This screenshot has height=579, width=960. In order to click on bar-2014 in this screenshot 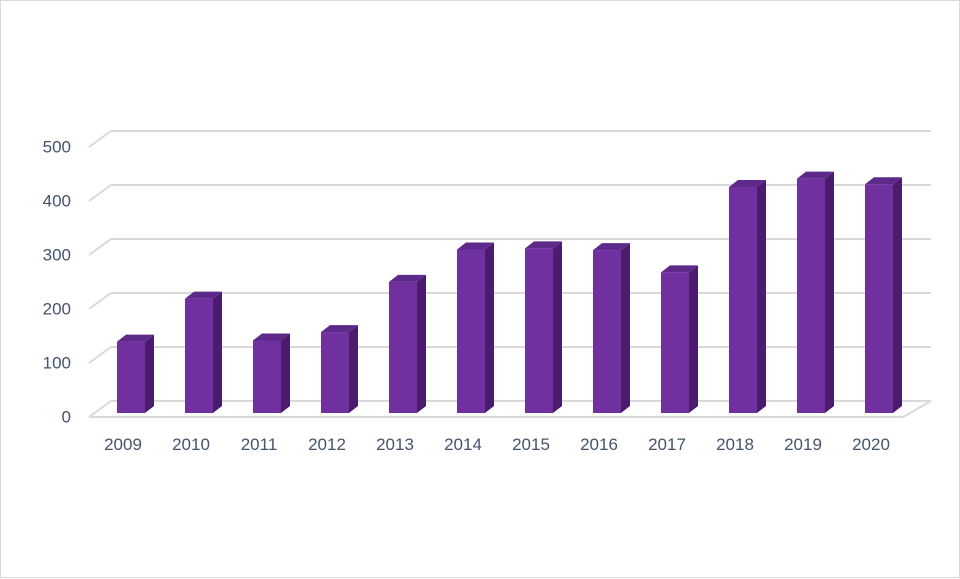, I will do `click(475, 327)`.